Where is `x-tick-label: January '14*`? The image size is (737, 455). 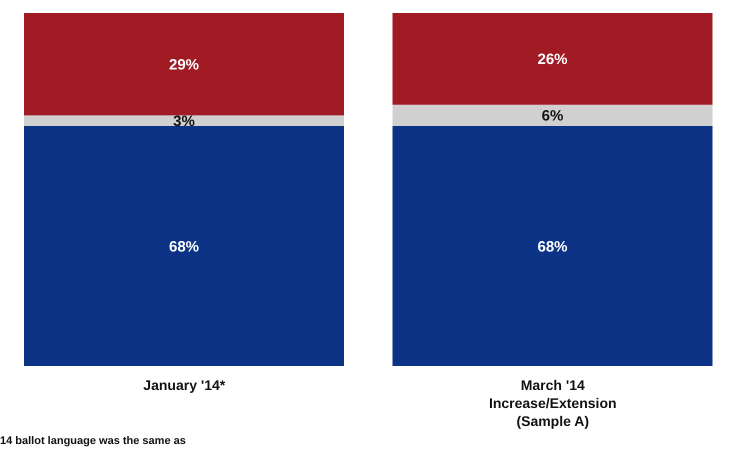
x-tick-label: January '14* is located at coordinates (184, 385).